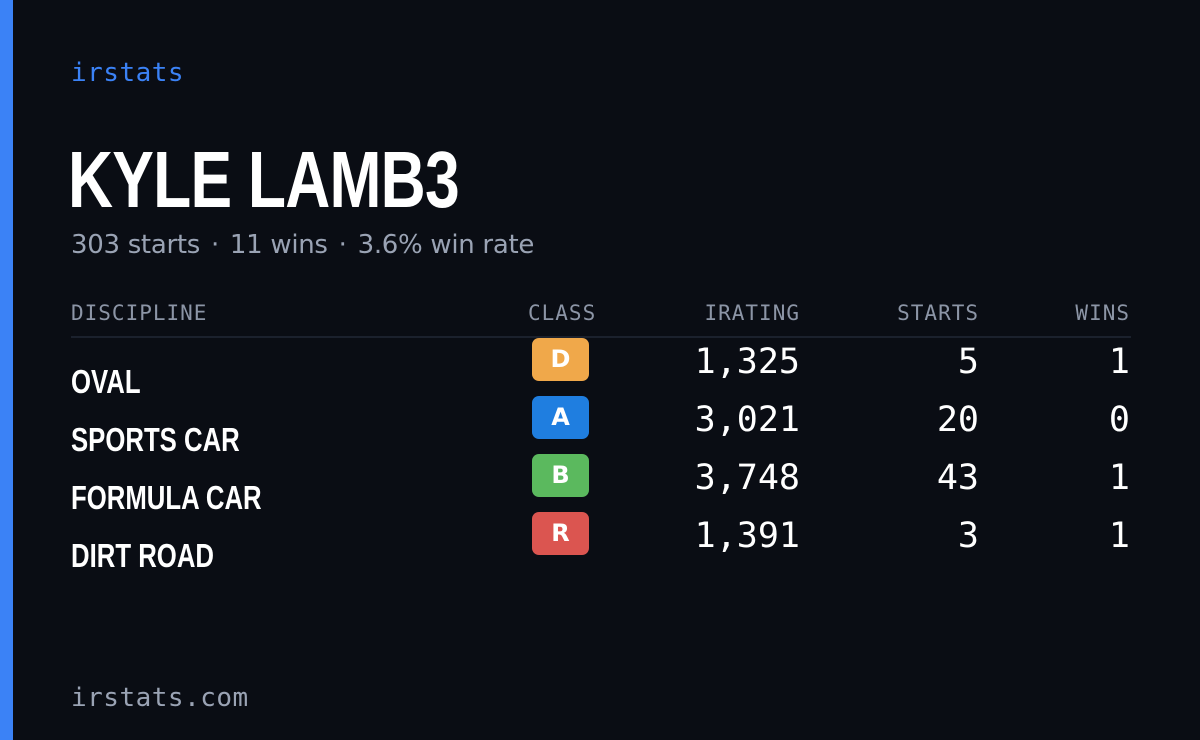  What do you see at coordinates (560, 475) in the screenshot?
I see `class-badge: B` at bounding box center [560, 475].